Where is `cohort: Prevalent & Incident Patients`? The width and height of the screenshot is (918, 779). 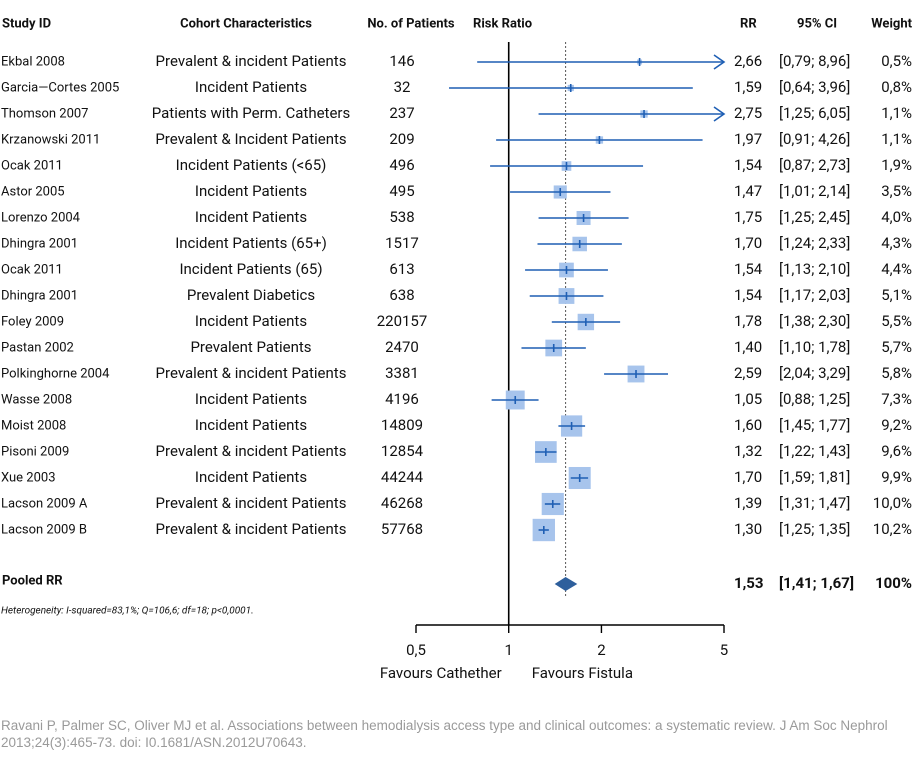 cohort: Prevalent & Incident Patients is located at coordinates (250, 139).